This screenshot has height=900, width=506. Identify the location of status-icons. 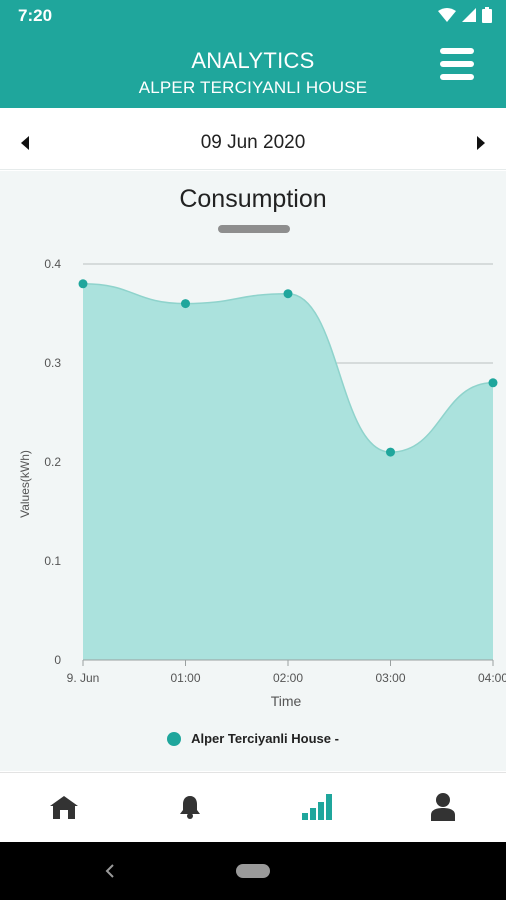
(465, 17).